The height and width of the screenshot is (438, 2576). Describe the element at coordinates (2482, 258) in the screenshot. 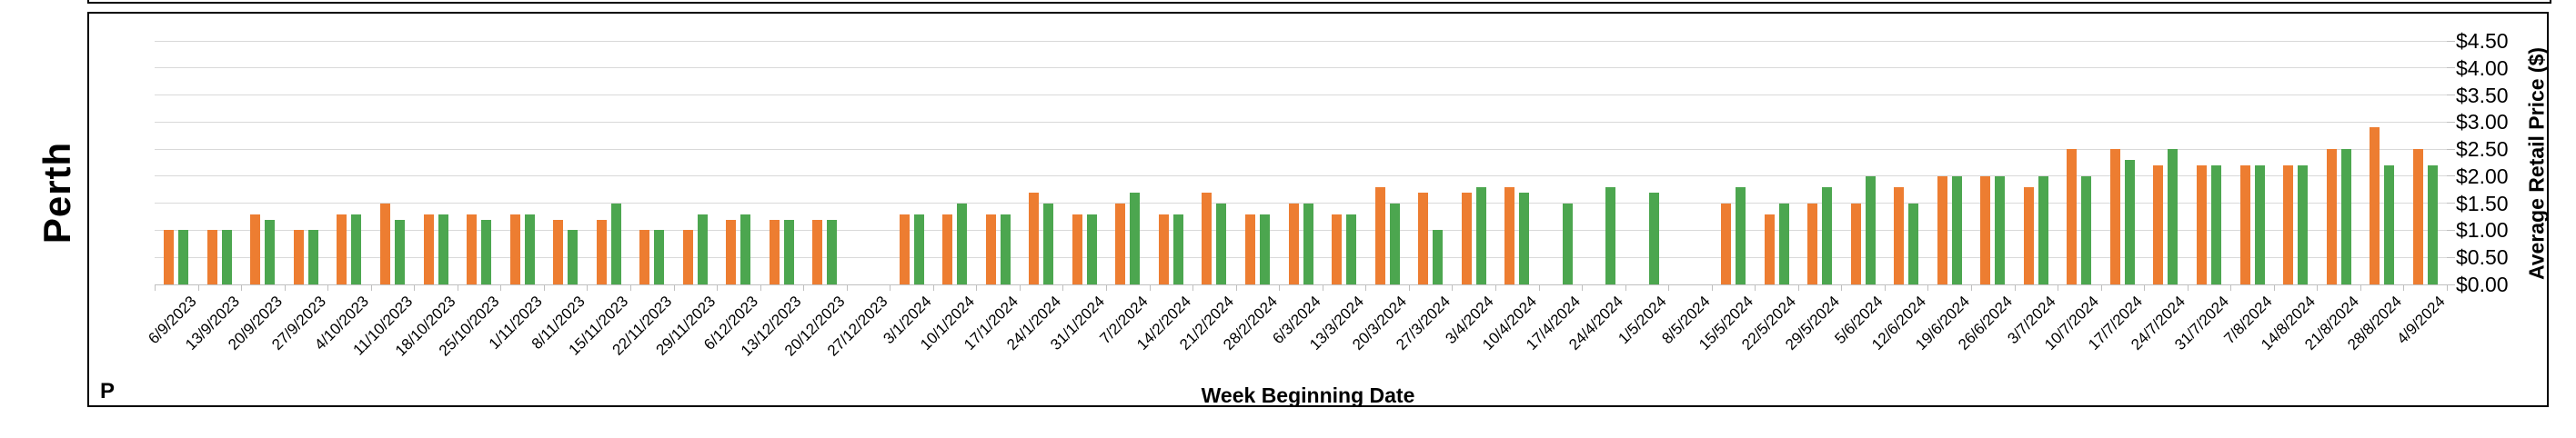

I see `y-axis-tick-label: $0.50` at that location.